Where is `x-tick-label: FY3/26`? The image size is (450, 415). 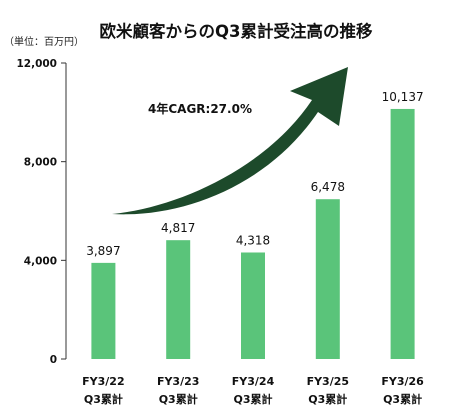
x-tick-label: FY3/26 is located at coordinates (402, 381).